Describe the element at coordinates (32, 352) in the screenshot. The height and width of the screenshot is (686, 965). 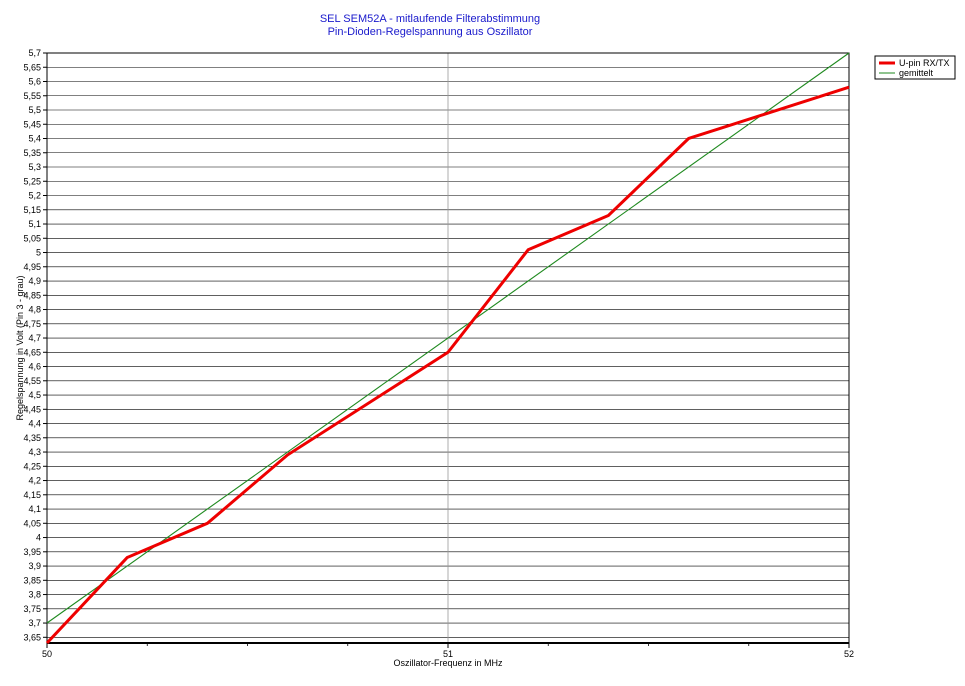
I see `y-tick-label: 4,65` at that location.